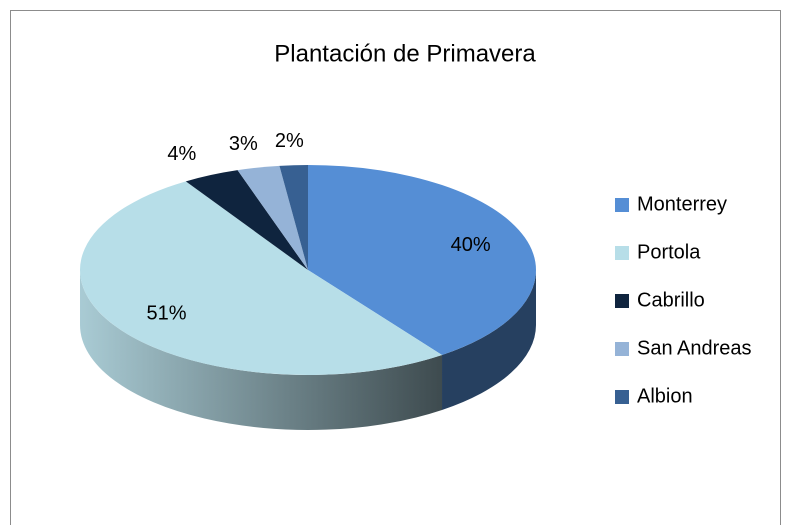  Describe the element at coordinates (471, 245) in the screenshot. I see `data-label: 40%` at that location.